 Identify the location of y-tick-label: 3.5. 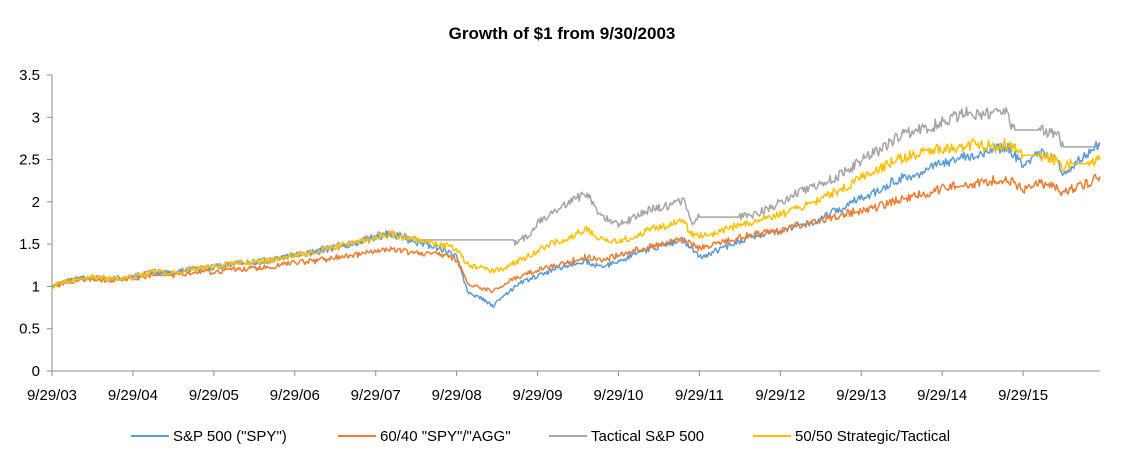
(29, 75).